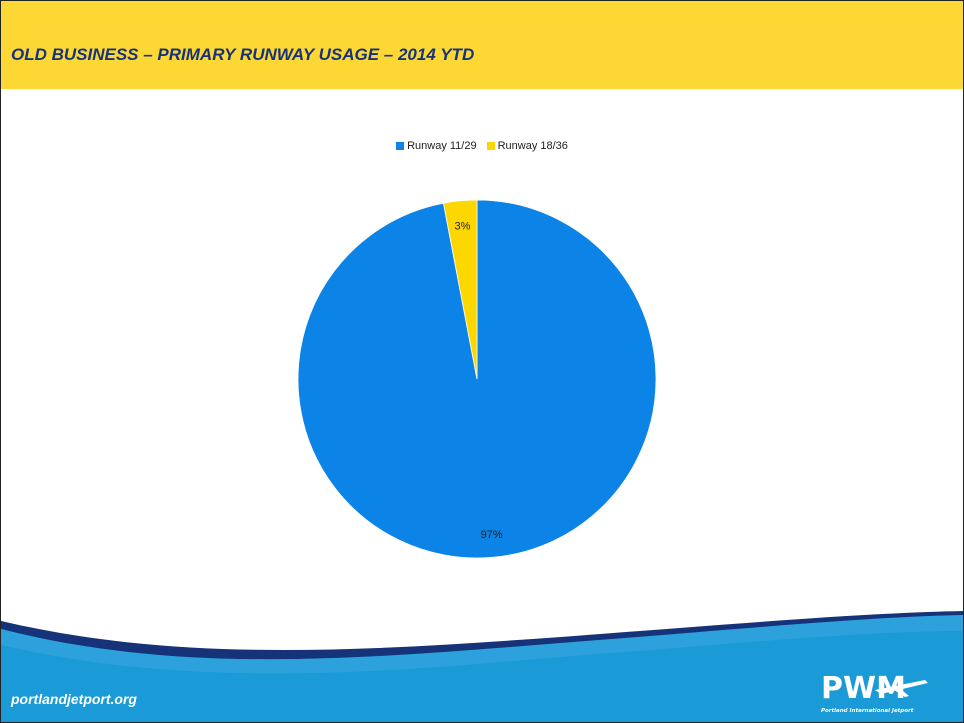 The width and height of the screenshot is (964, 723). Describe the element at coordinates (532, 146) in the screenshot. I see `legend-label-runway-18-36: Runway 18/36` at that location.